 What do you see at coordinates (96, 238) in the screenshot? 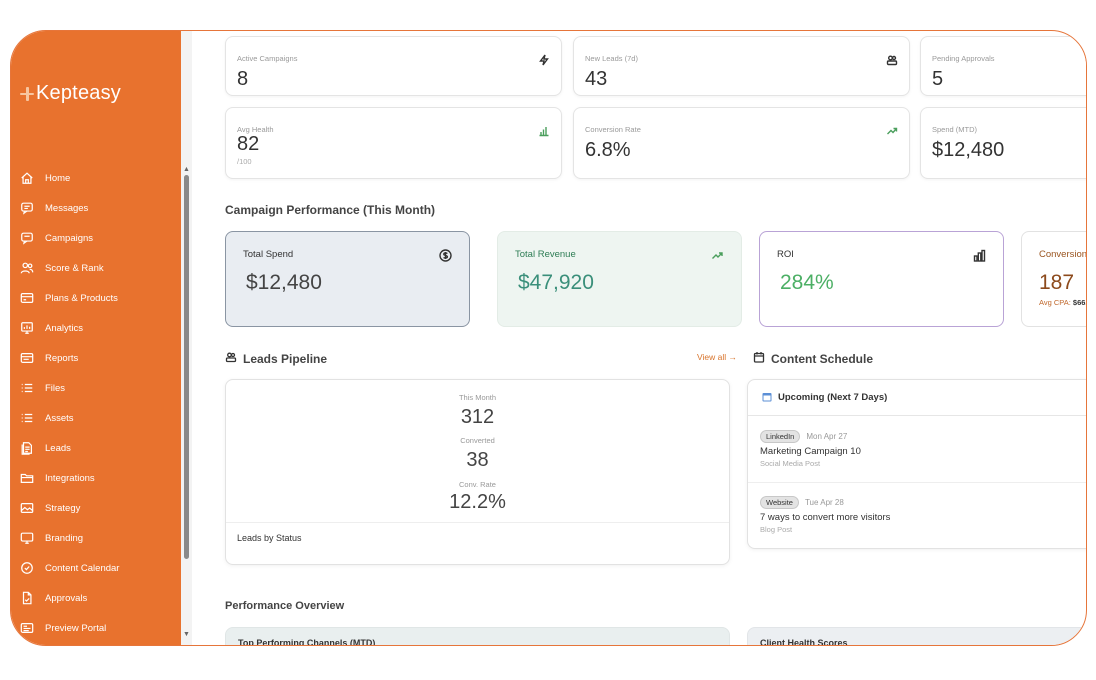
I see `sidebar-item-campaigns: Campaigns` at bounding box center [96, 238].